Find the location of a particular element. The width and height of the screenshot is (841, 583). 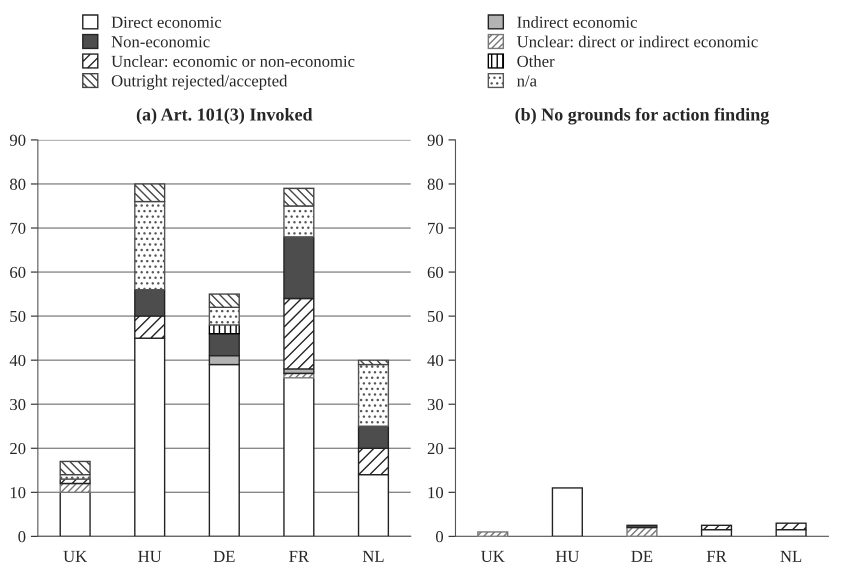

legend-label: Other is located at coordinates (535, 61).